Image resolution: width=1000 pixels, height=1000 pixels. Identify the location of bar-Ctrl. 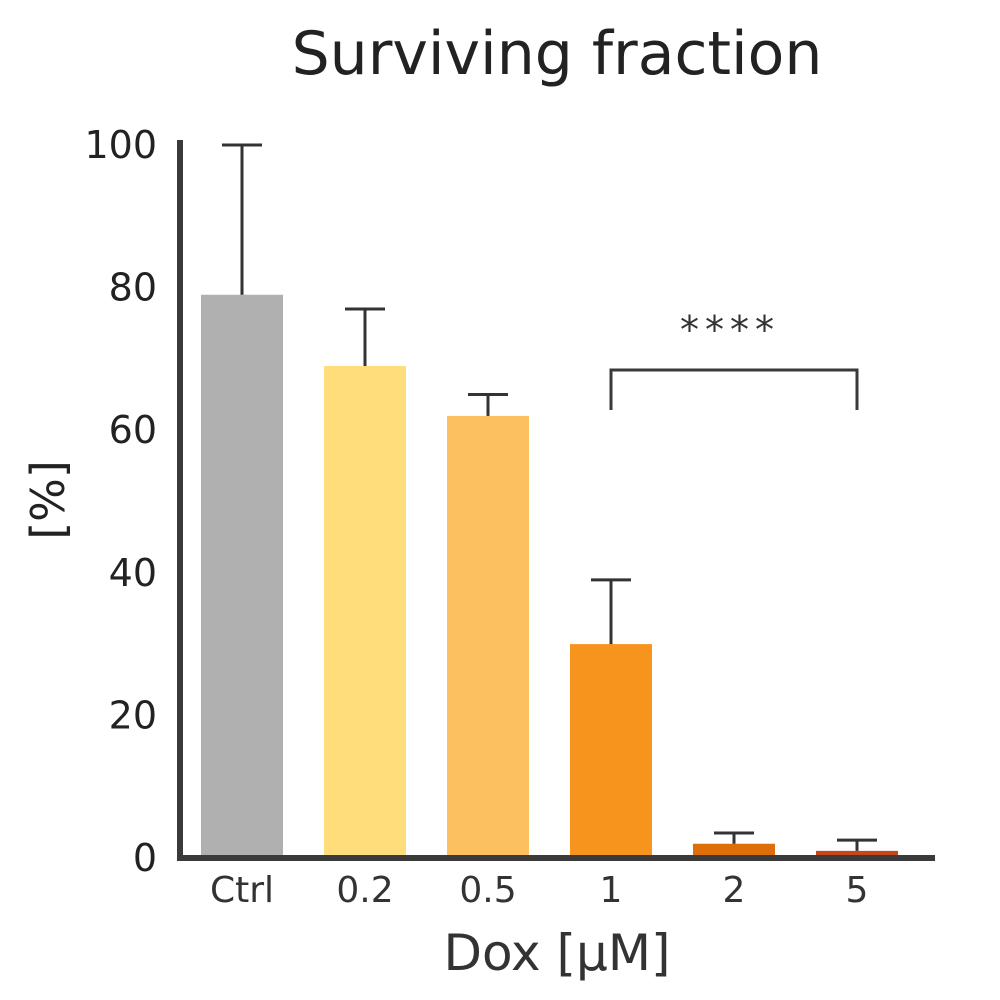
(242, 576).